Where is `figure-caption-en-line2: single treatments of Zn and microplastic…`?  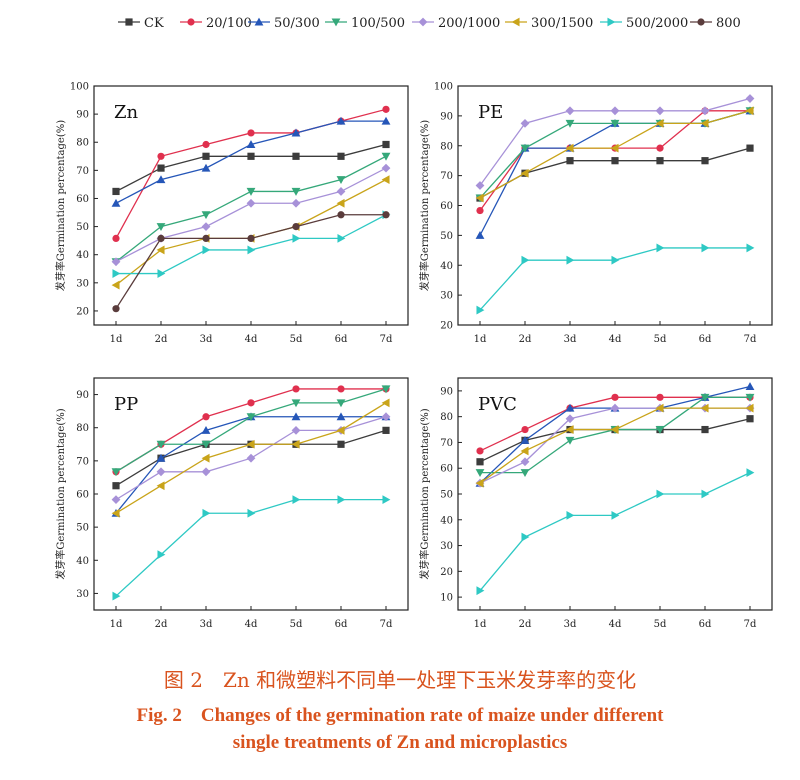 figure-caption-en-line2: single treatments of Zn and microplastic… is located at coordinates (400, 742).